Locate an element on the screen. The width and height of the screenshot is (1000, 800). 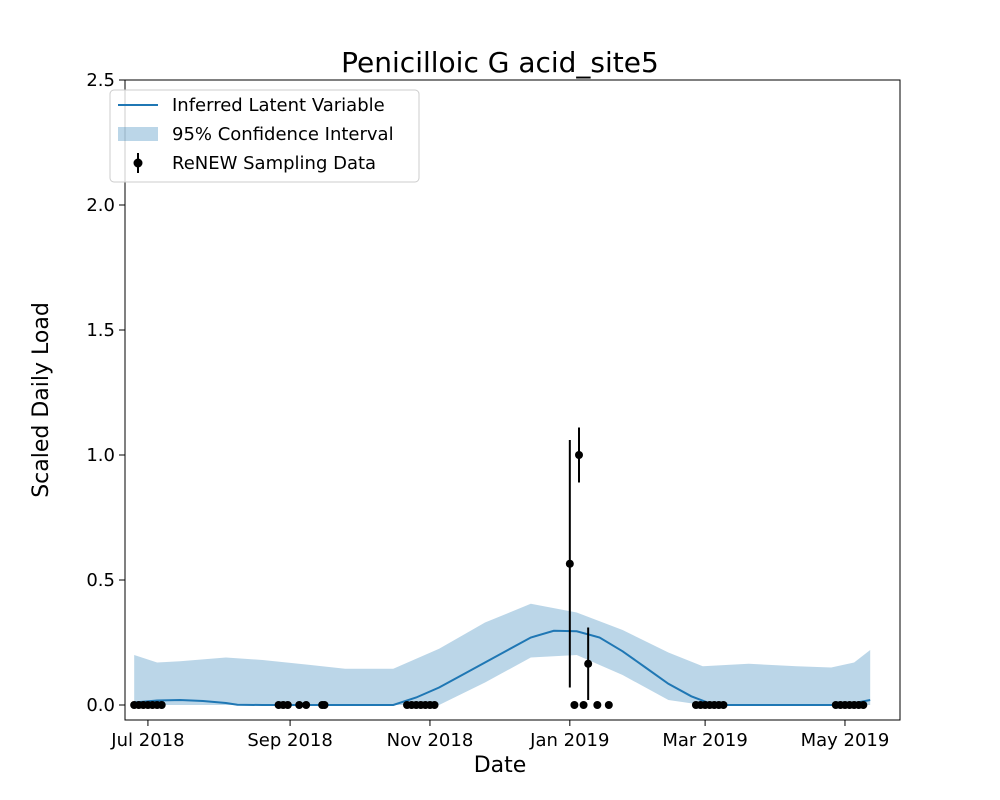
x-tick-label-3: Jan 2019 is located at coordinates (569, 740).